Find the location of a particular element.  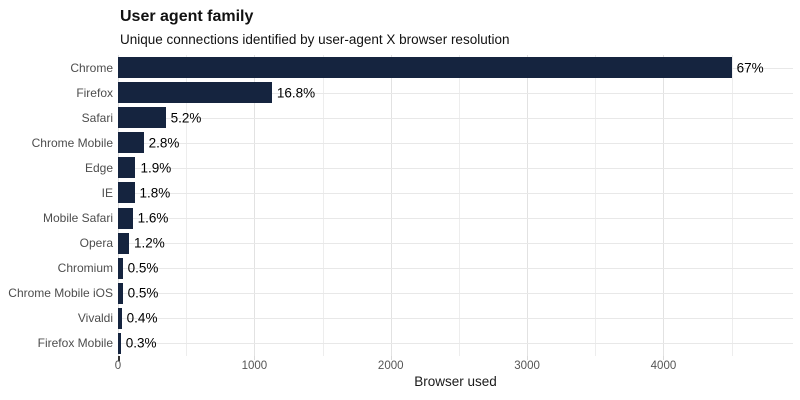

bar-value-label: 16.8% is located at coordinates (296, 93).